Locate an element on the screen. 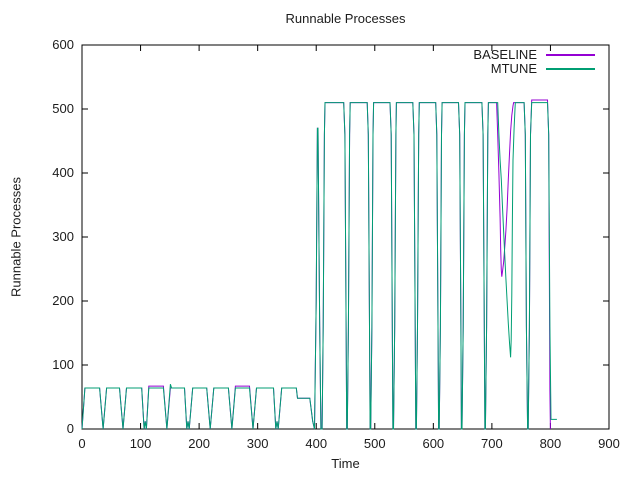 The height and width of the screenshot is (480, 640). legend-label-mtune: MTUNE is located at coordinates (513, 68).